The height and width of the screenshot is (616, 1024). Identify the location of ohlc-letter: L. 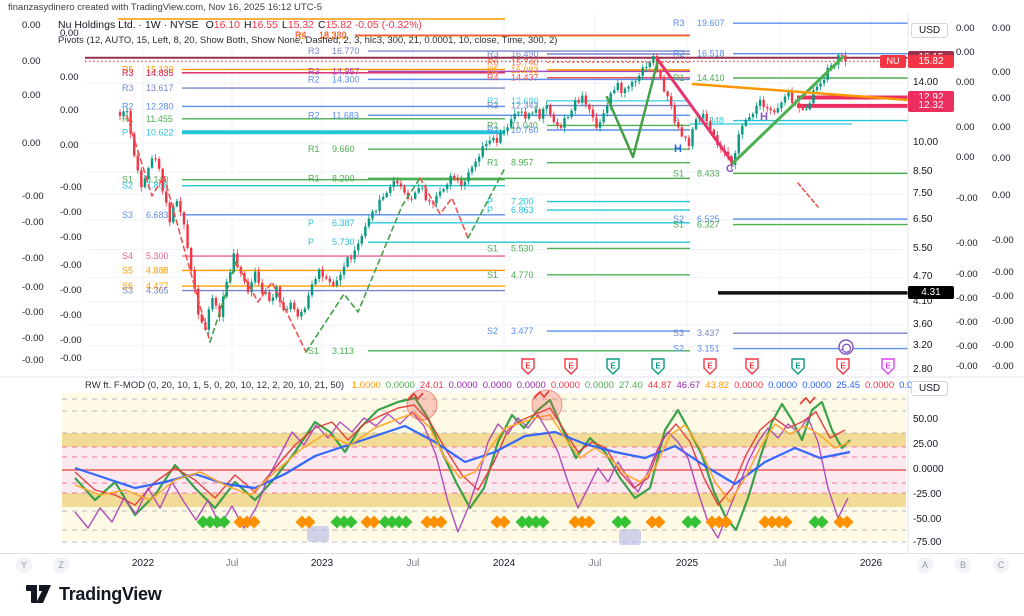
(284, 25).